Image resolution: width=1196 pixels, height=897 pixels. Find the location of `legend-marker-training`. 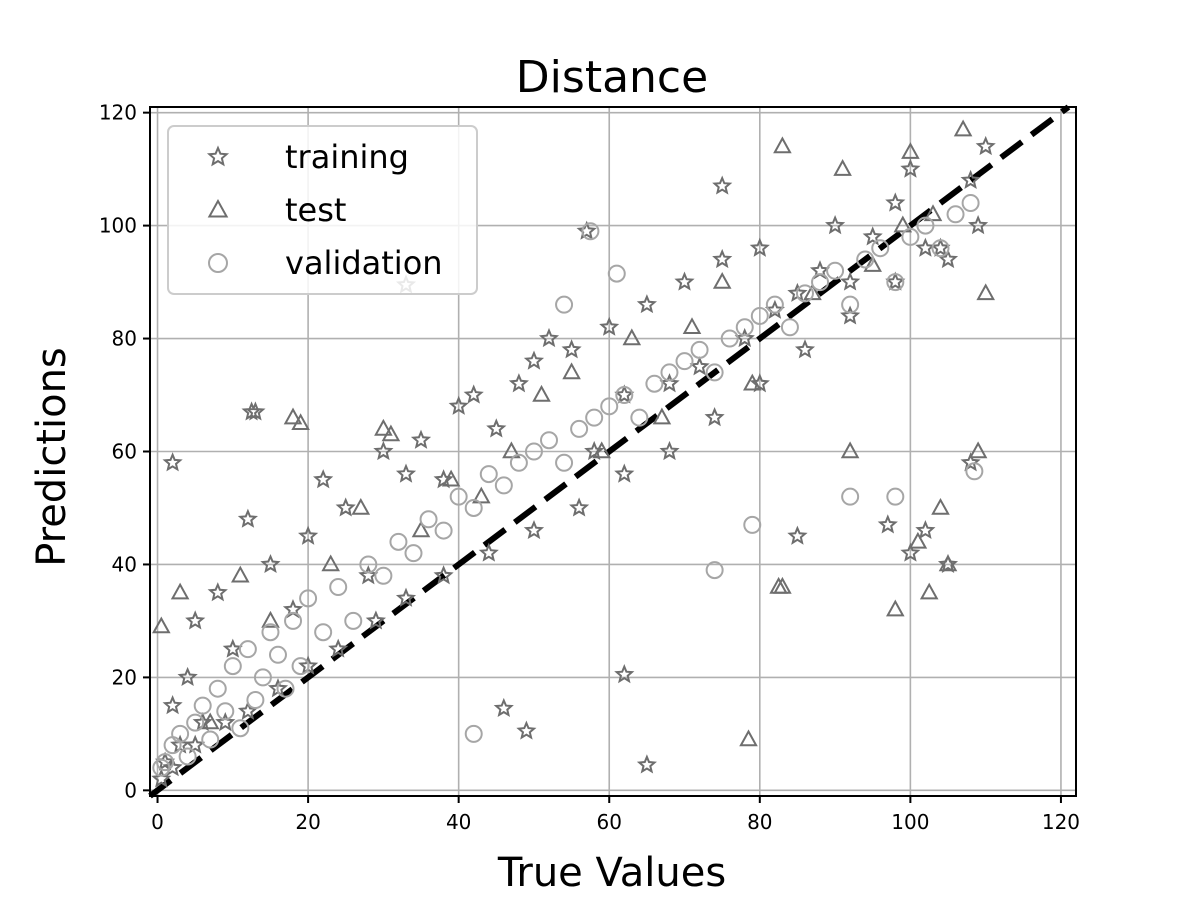

legend-marker-training is located at coordinates (218, 156).